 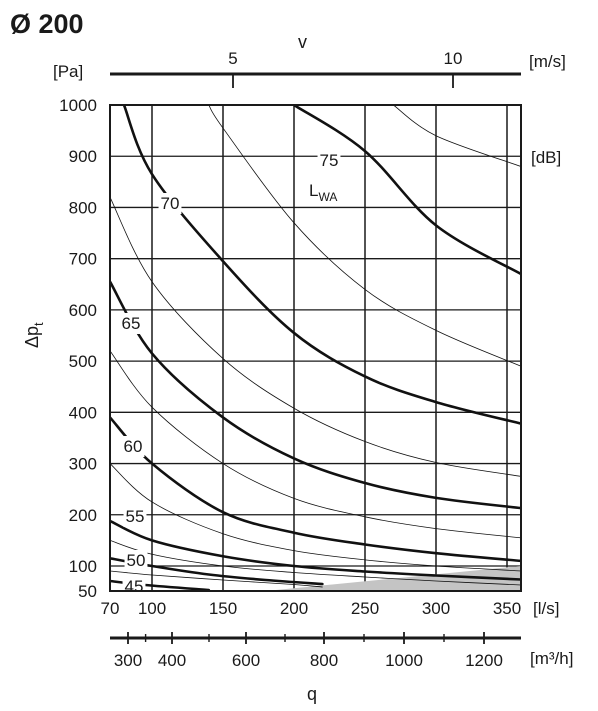 I want to click on x2-tick-label: 800, so click(x=324, y=660).